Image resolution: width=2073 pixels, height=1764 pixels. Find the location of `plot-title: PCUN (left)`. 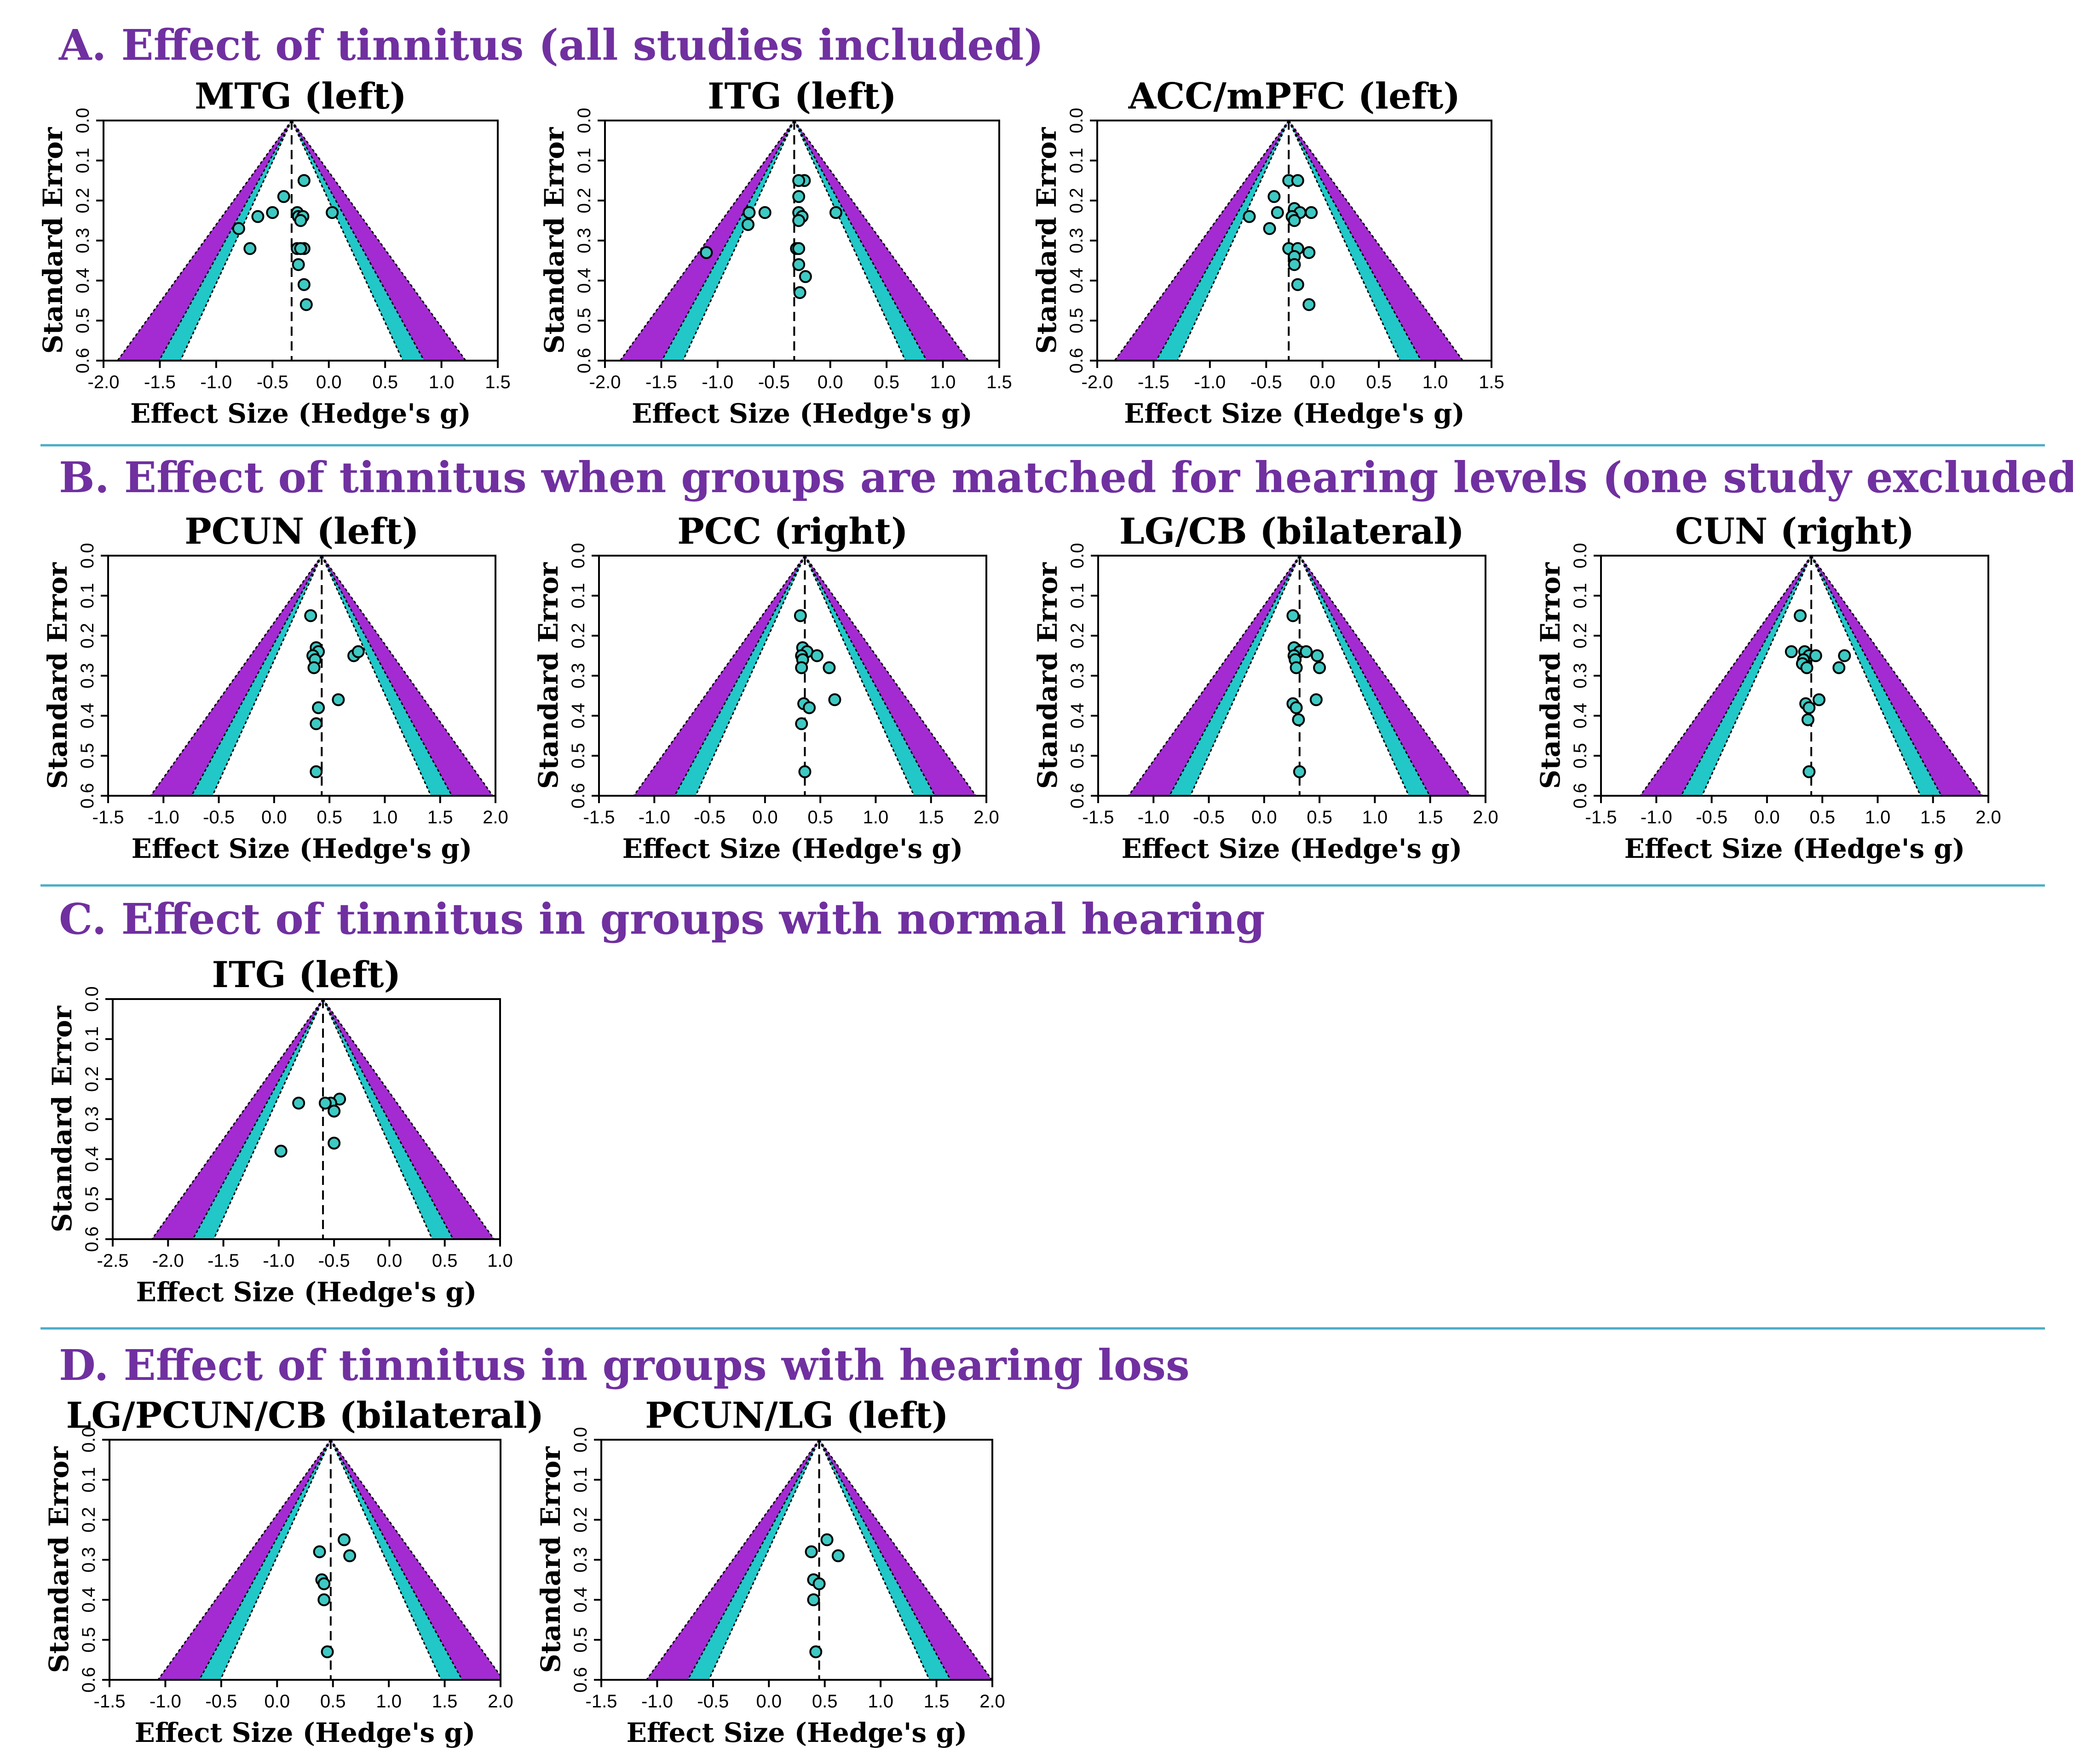

plot-title: PCUN (left) is located at coordinates (301, 531).